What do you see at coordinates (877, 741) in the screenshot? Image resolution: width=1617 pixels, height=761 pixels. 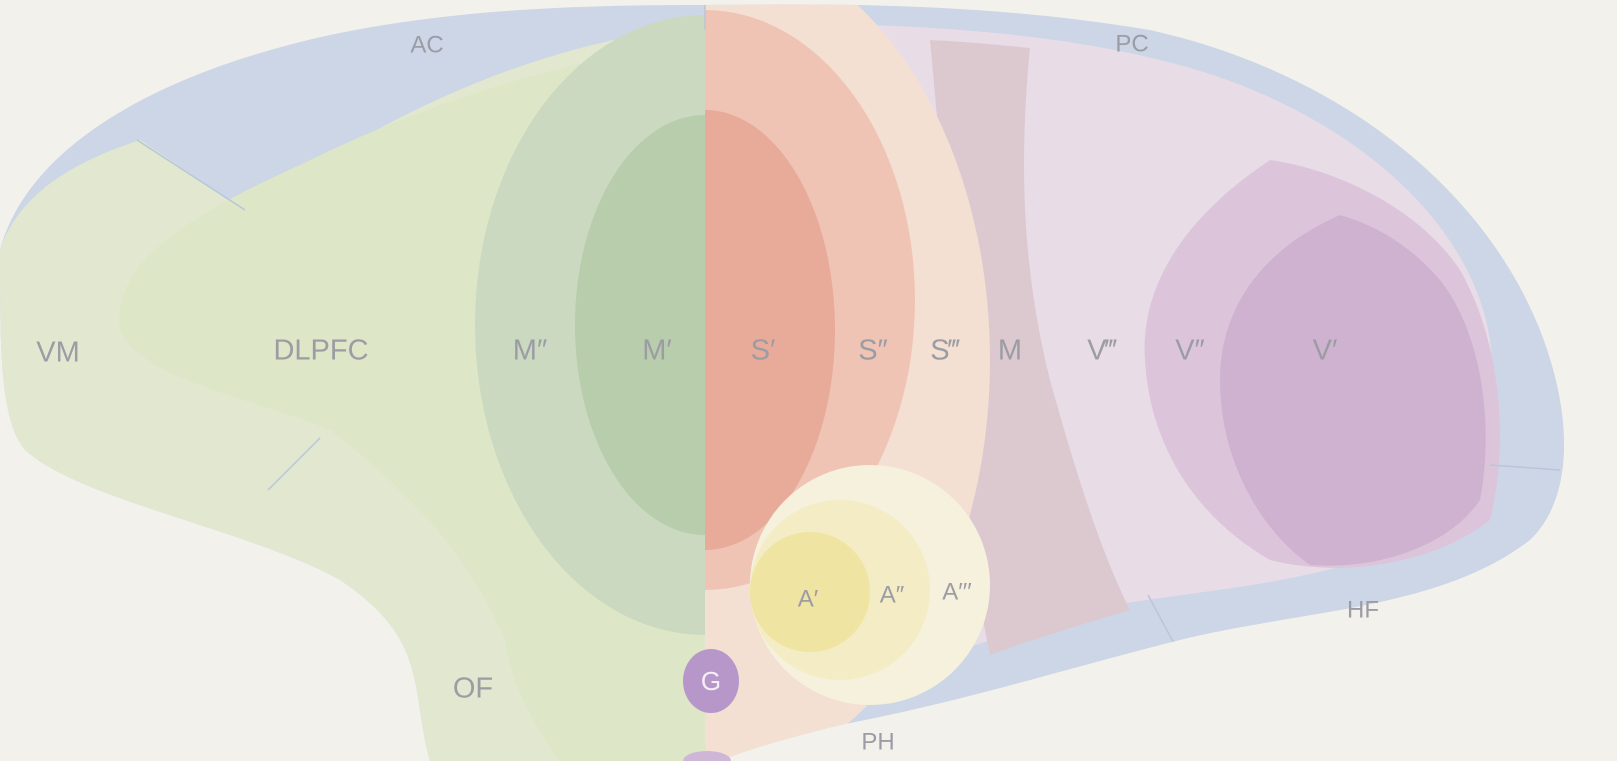 I see `label-ph: PH` at bounding box center [877, 741].